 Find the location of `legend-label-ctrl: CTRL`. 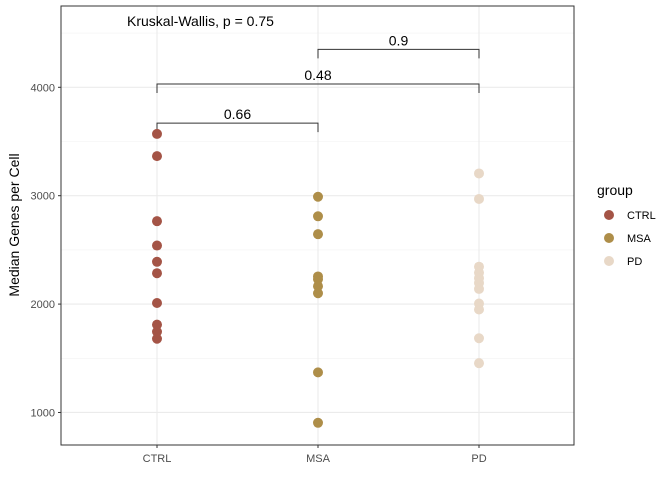

legend-label-ctrl: CTRL is located at coordinates (641, 216).